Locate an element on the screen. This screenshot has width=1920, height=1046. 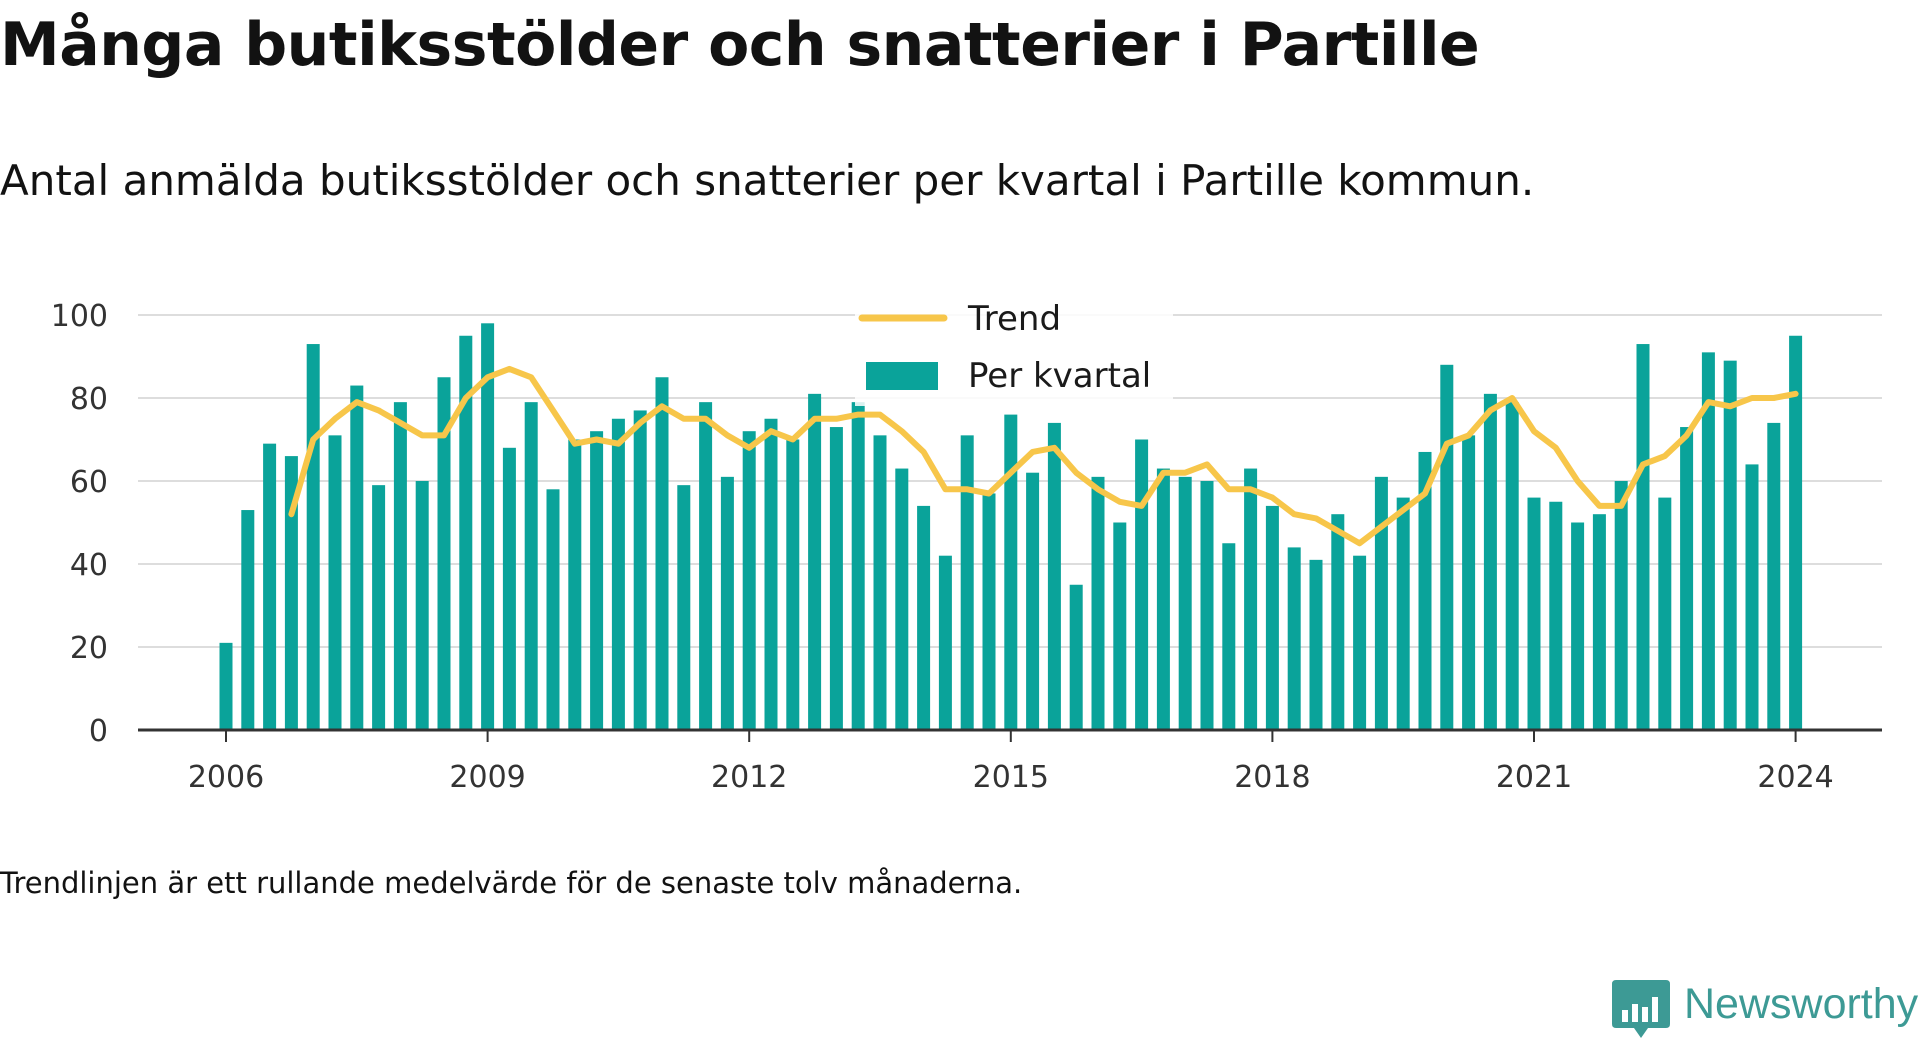
y-tick-label: 20 is located at coordinates (89, 648).